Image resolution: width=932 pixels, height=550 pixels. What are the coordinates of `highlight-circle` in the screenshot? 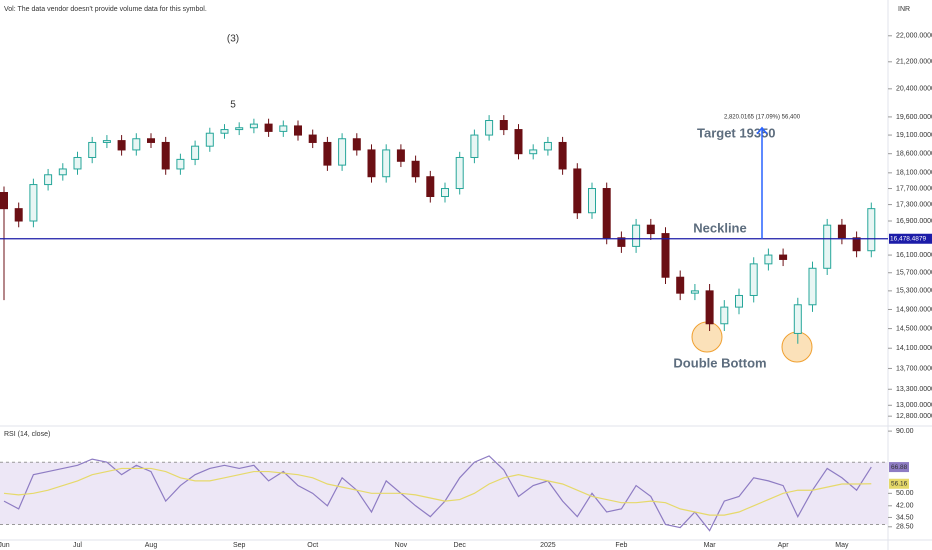 It's located at (797, 347).